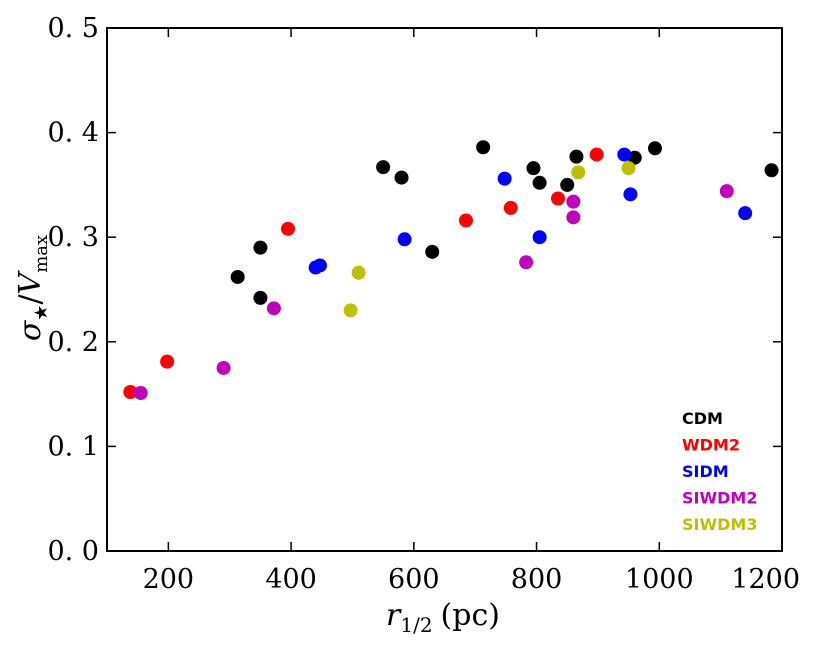  What do you see at coordinates (537, 579) in the screenshot?
I see `x-tick-label: 800` at bounding box center [537, 579].